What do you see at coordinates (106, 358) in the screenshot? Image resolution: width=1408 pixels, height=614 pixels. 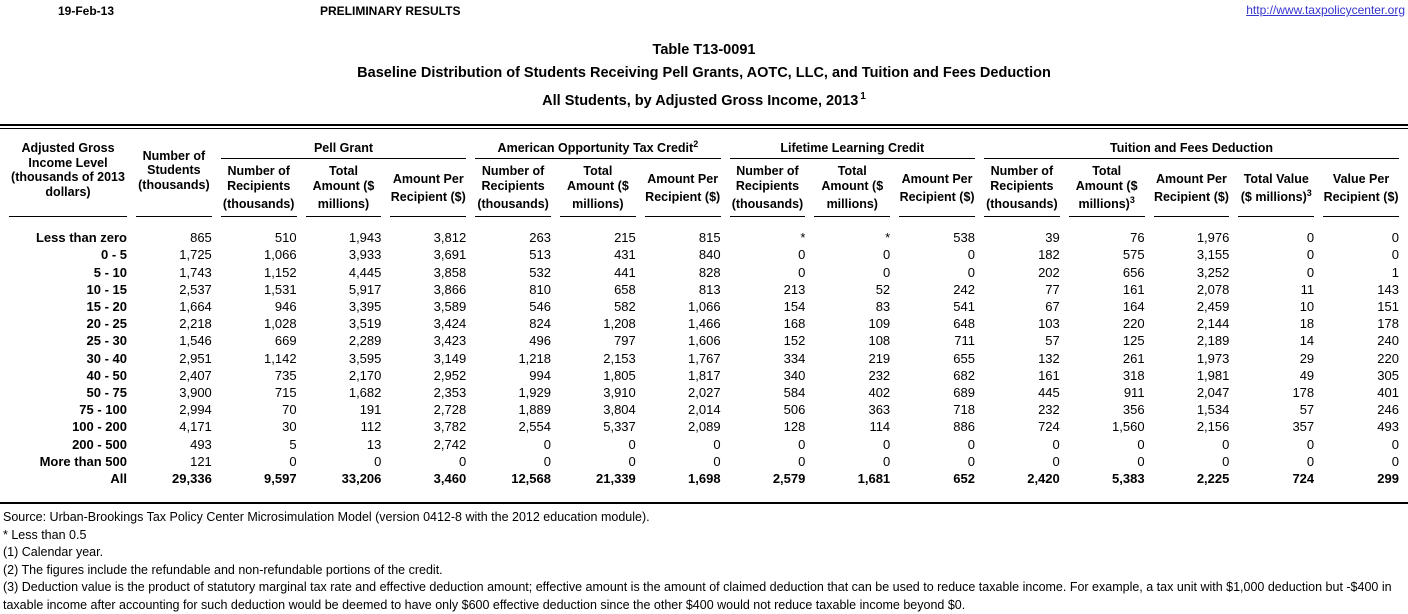 I see `row-label: 30 - 40` at bounding box center [106, 358].